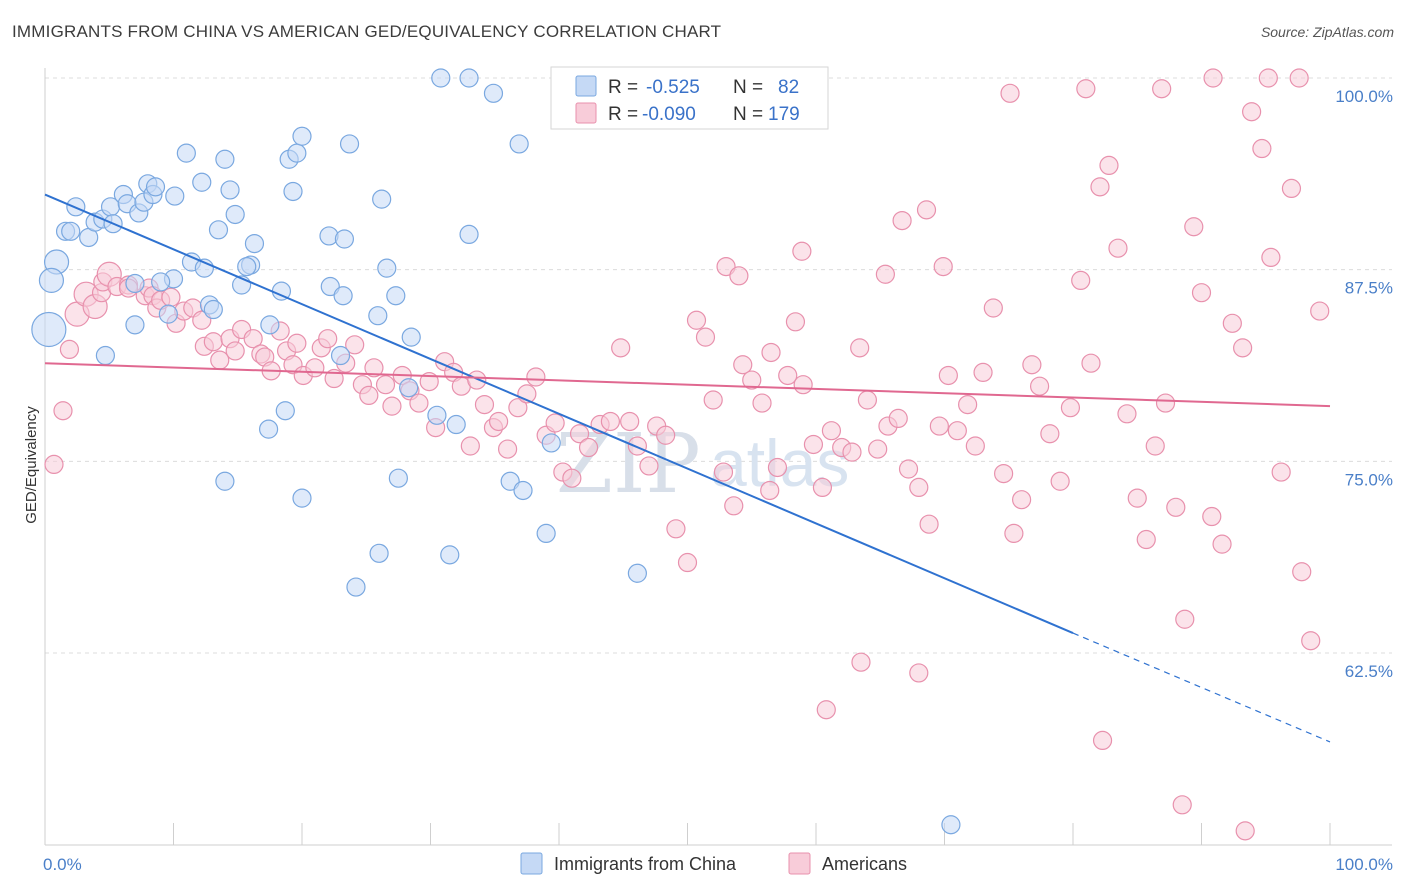 This screenshot has height=892, width=1406. What do you see at coordinates (748, 114) in the screenshot?
I see `legend-n-label-americans: N =` at bounding box center [748, 114].